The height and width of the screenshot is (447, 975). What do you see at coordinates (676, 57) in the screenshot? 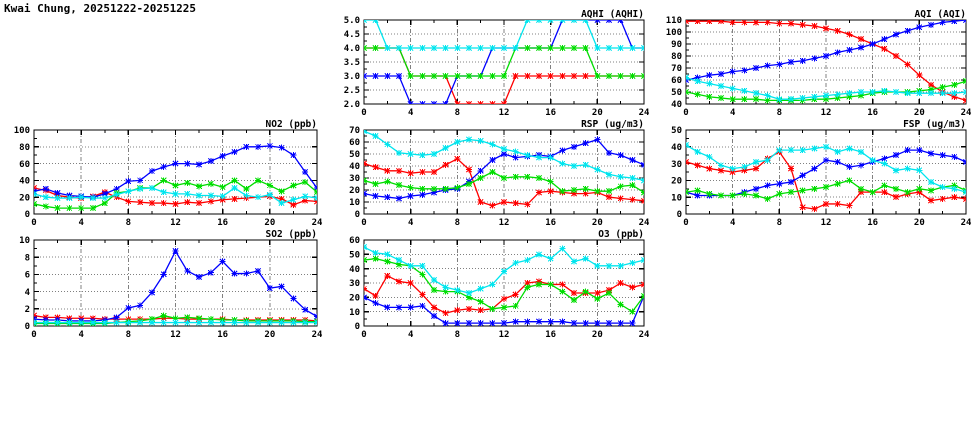
I see `y-tick-label: 80` at bounding box center [676, 57].